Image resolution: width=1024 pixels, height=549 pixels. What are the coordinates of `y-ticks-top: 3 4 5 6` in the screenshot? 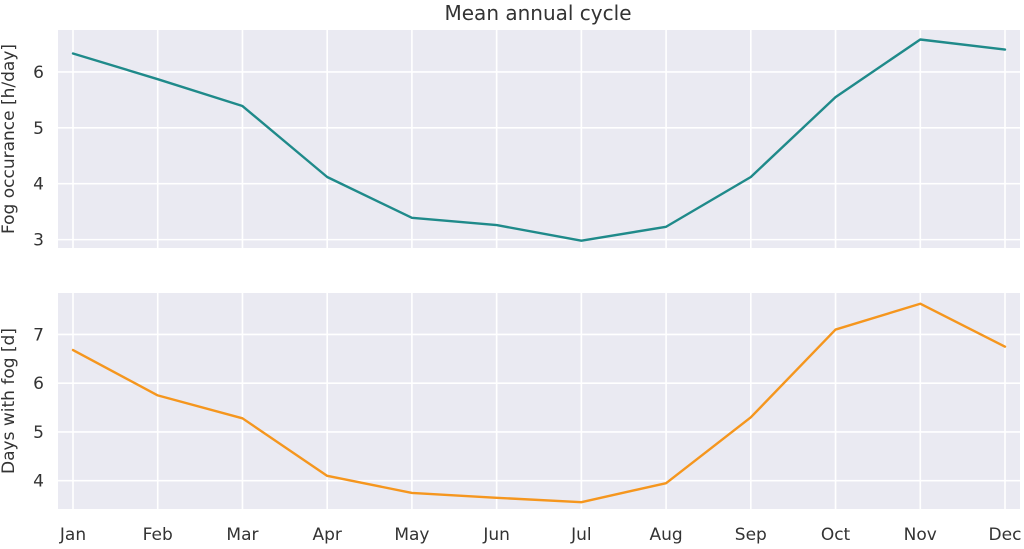 It's located at (38, 157).